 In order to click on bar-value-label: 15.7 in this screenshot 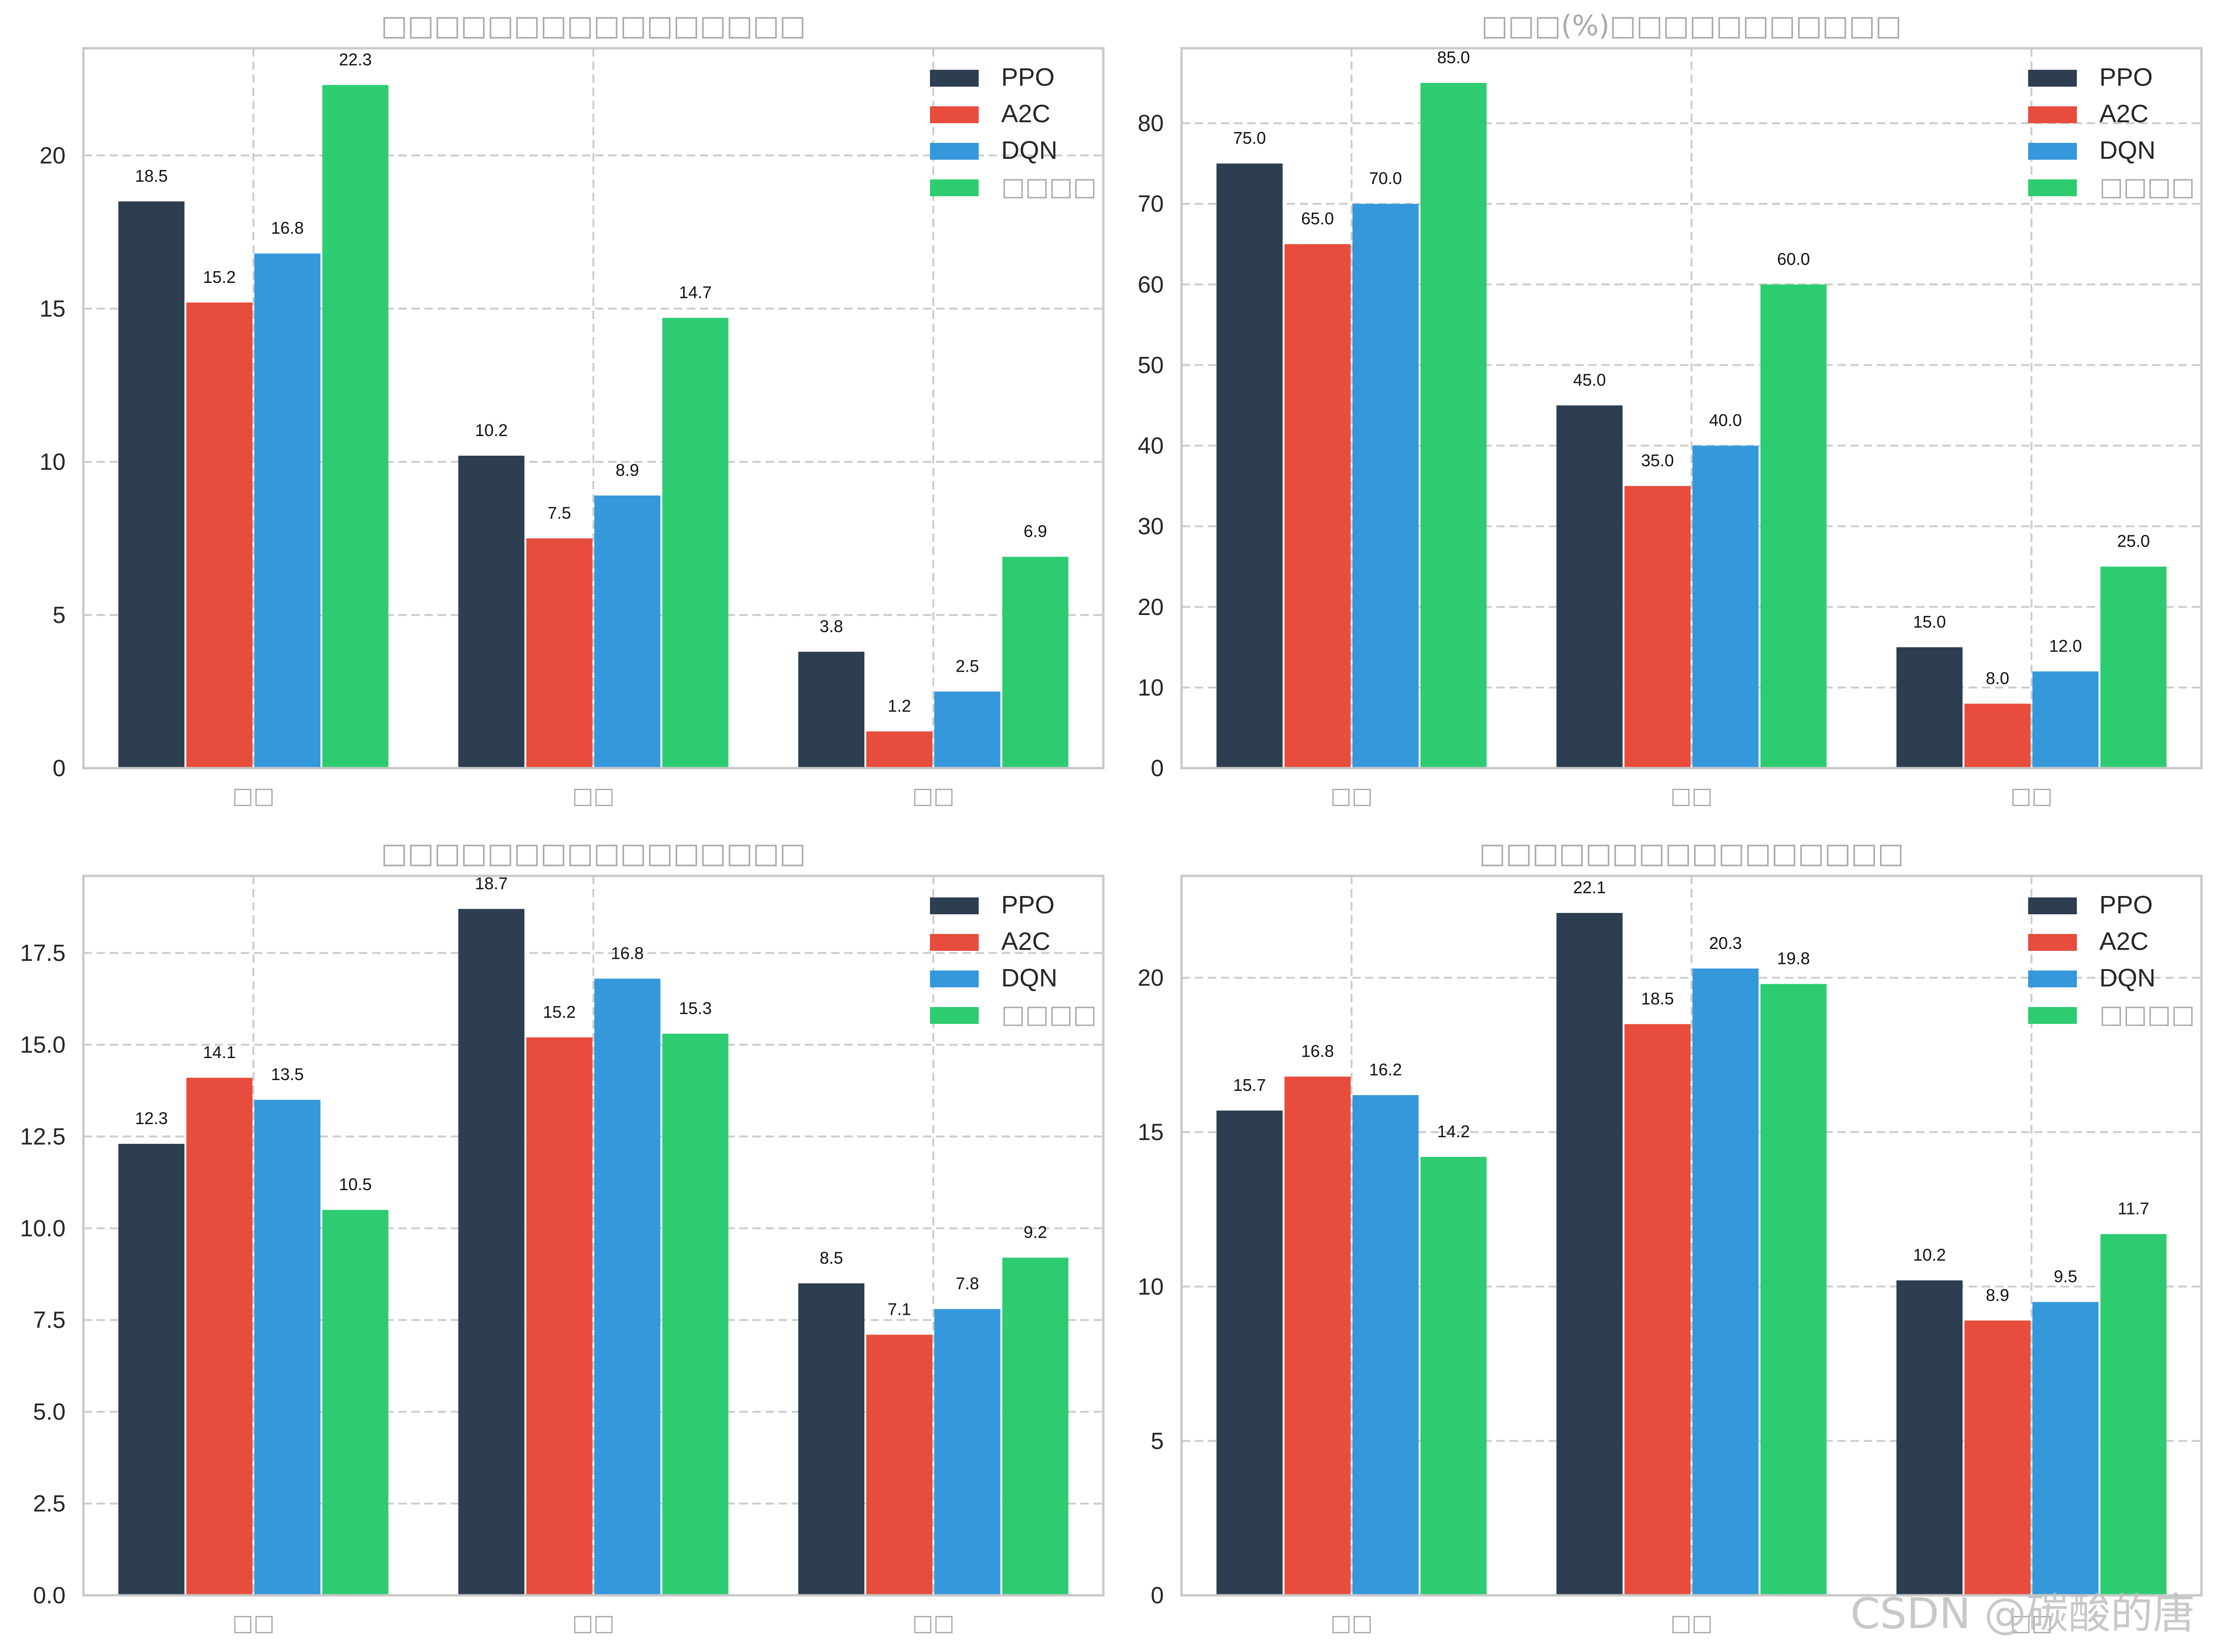, I will do `click(1249, 1085)`.